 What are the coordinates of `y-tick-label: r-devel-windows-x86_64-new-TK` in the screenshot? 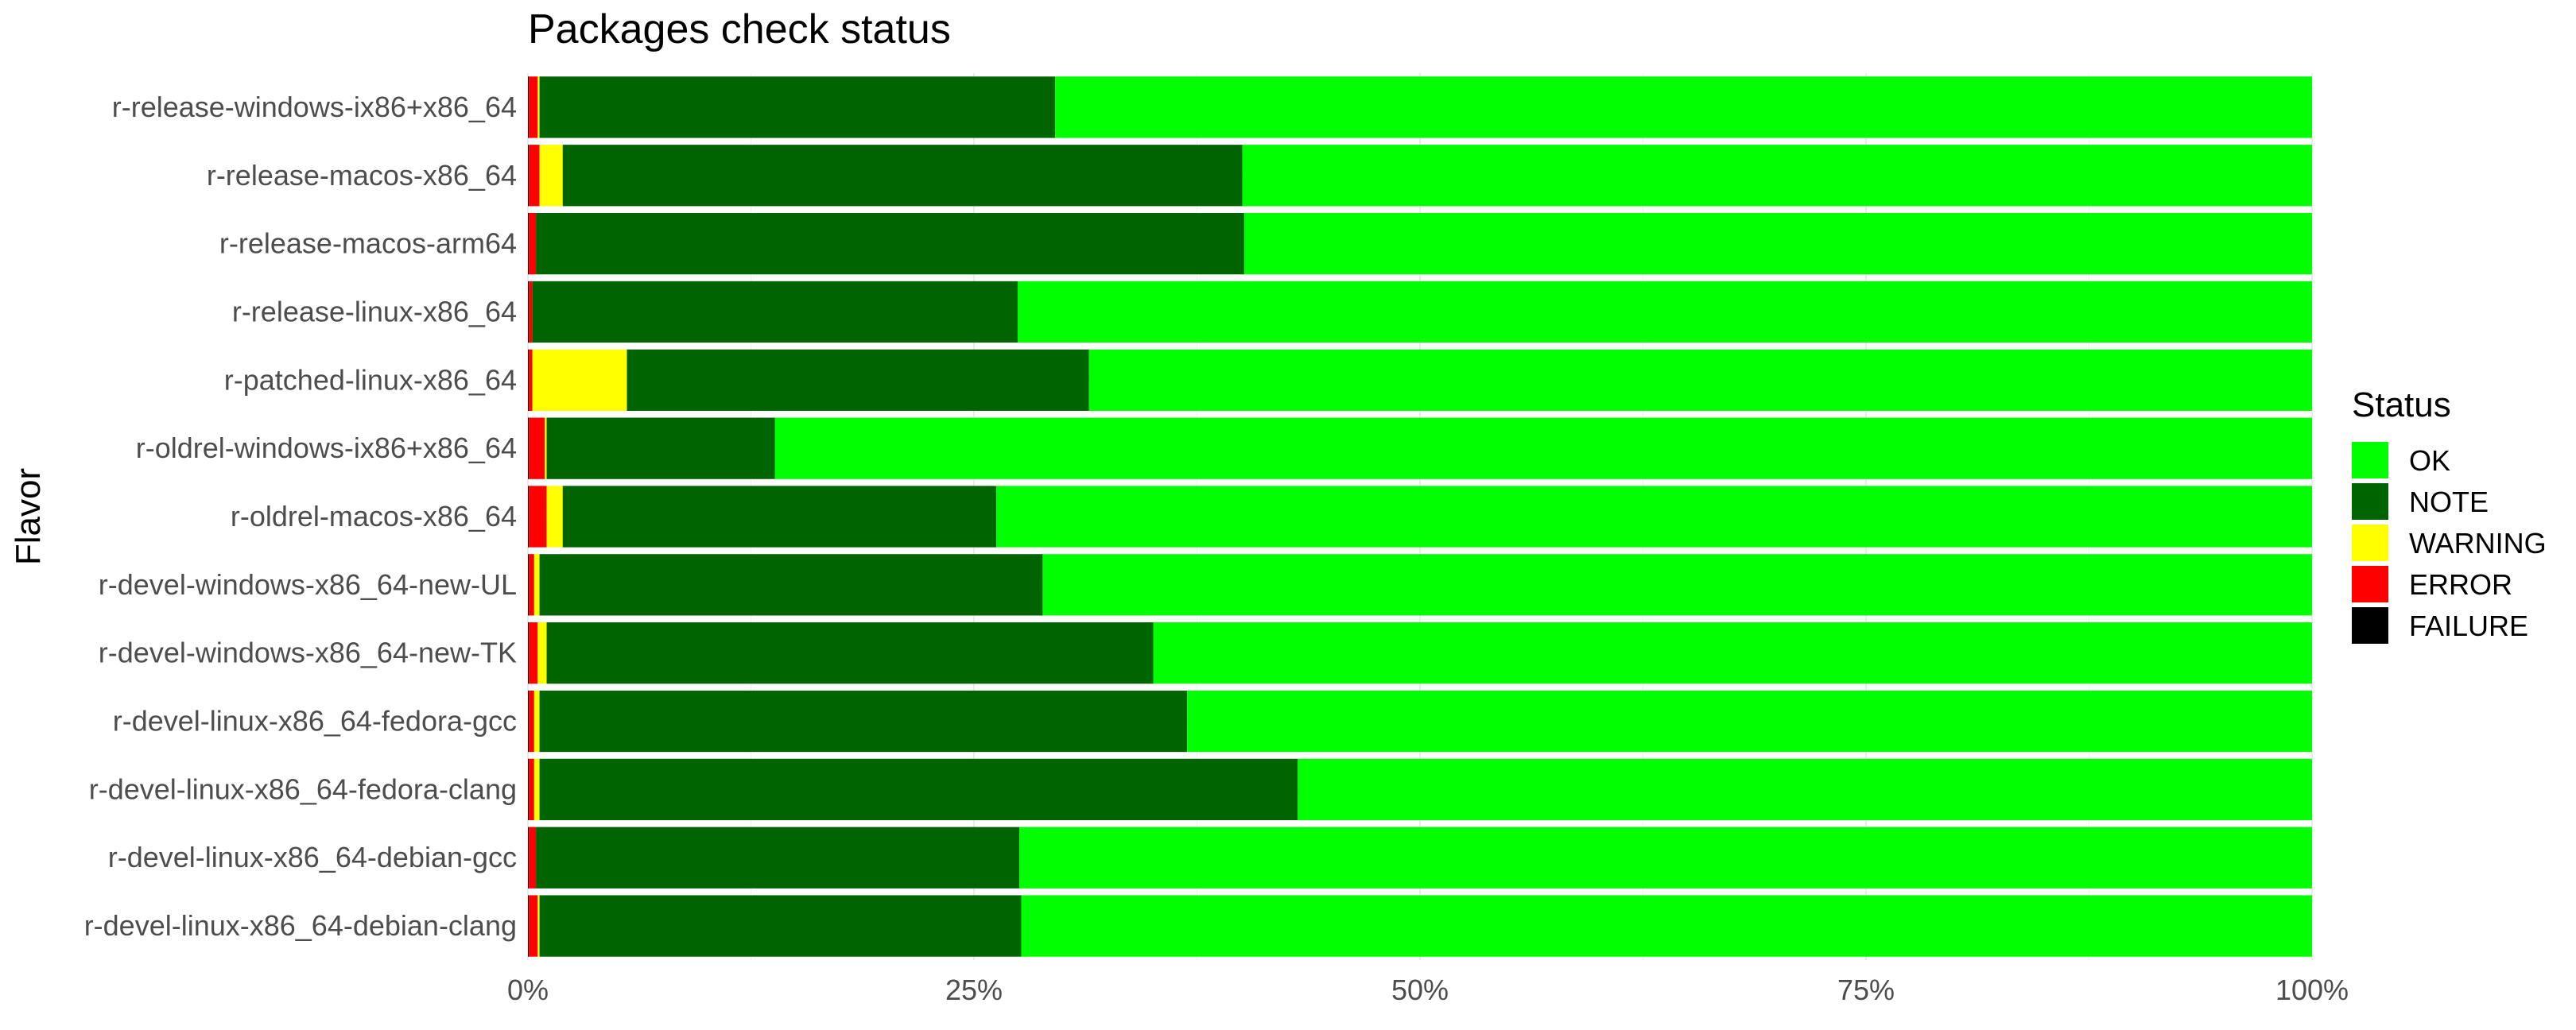 It's located at (308, 653).